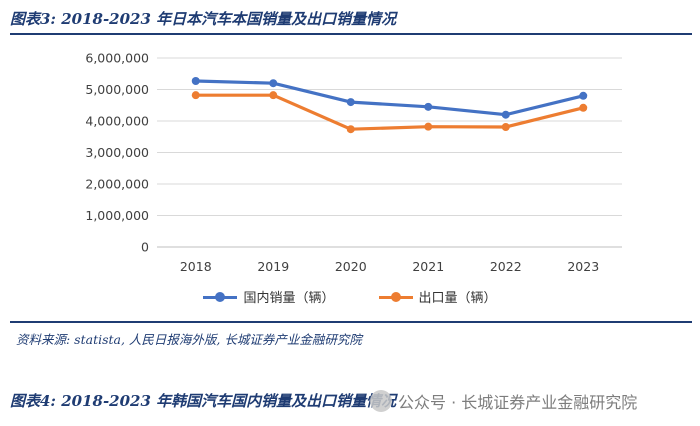 The width and height of the screenshot is (700, 426). What do you see at coordinates (389, 266) in the screenshot?
I see `x-axis-ticks: 2018 2019 2020 2021 2022 2023` at bounding box center [389, 266].